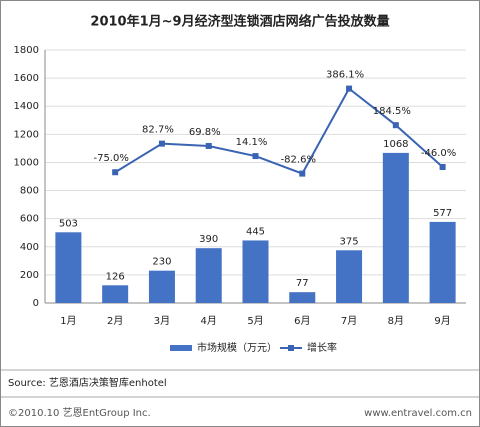 The height and width of the screenshot is (427, 480). I want to click on x-tick-label: 1月, so click(68, 321).